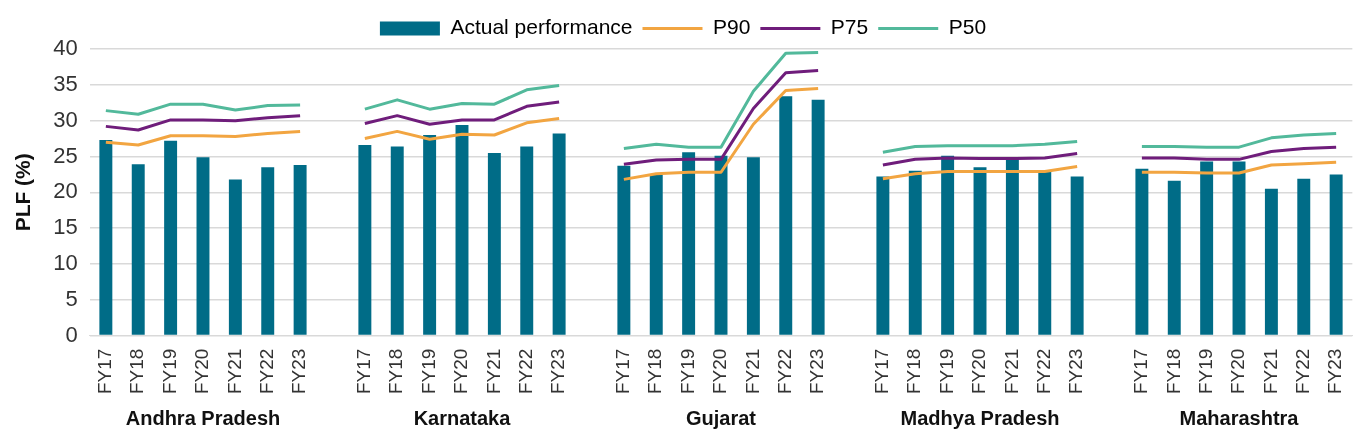  Describe the element at coordinates (71, 334) in the screenshot. I see `y-tick-label: 0` at that location.